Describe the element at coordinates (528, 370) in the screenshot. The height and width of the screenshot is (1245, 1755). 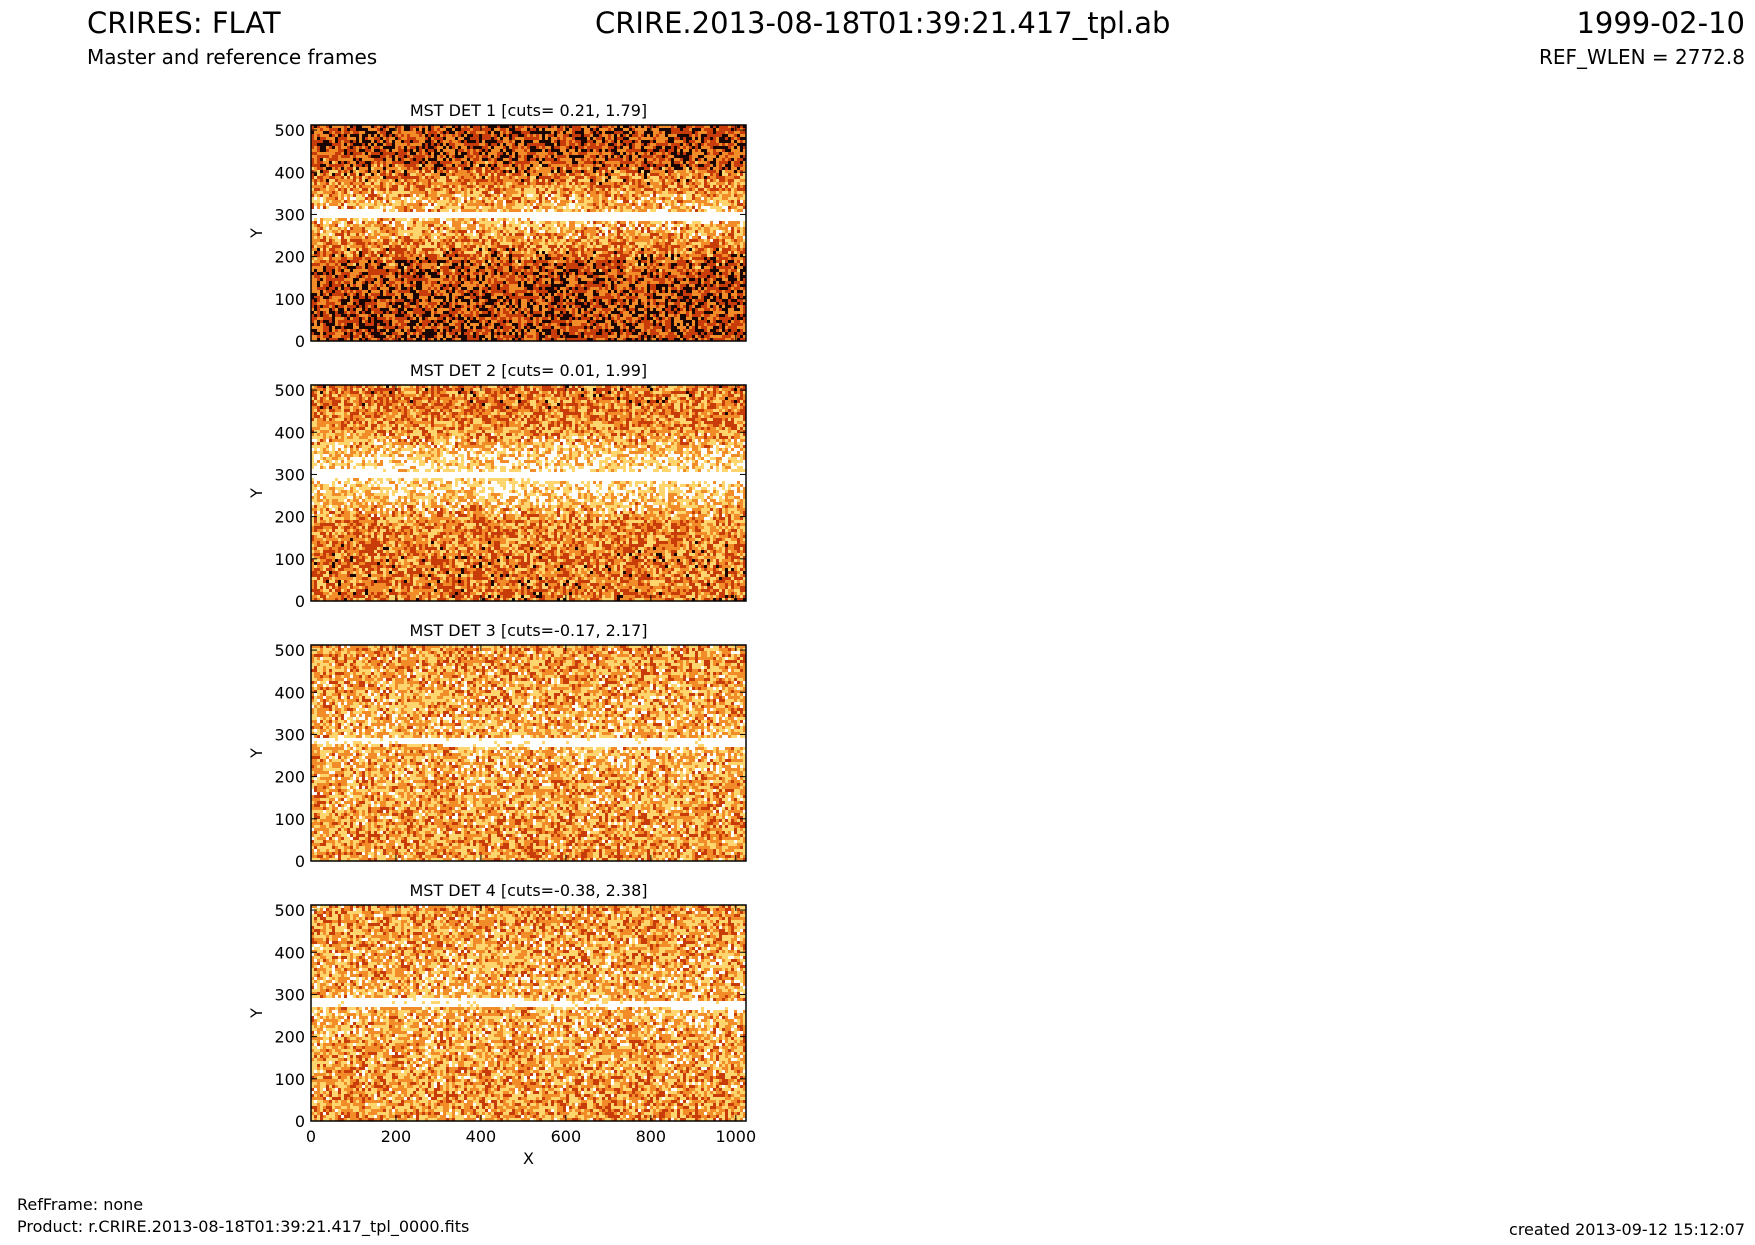
I see `panel-title: MST DET 2 [cuts= 0.01, 1.99]` at that location.